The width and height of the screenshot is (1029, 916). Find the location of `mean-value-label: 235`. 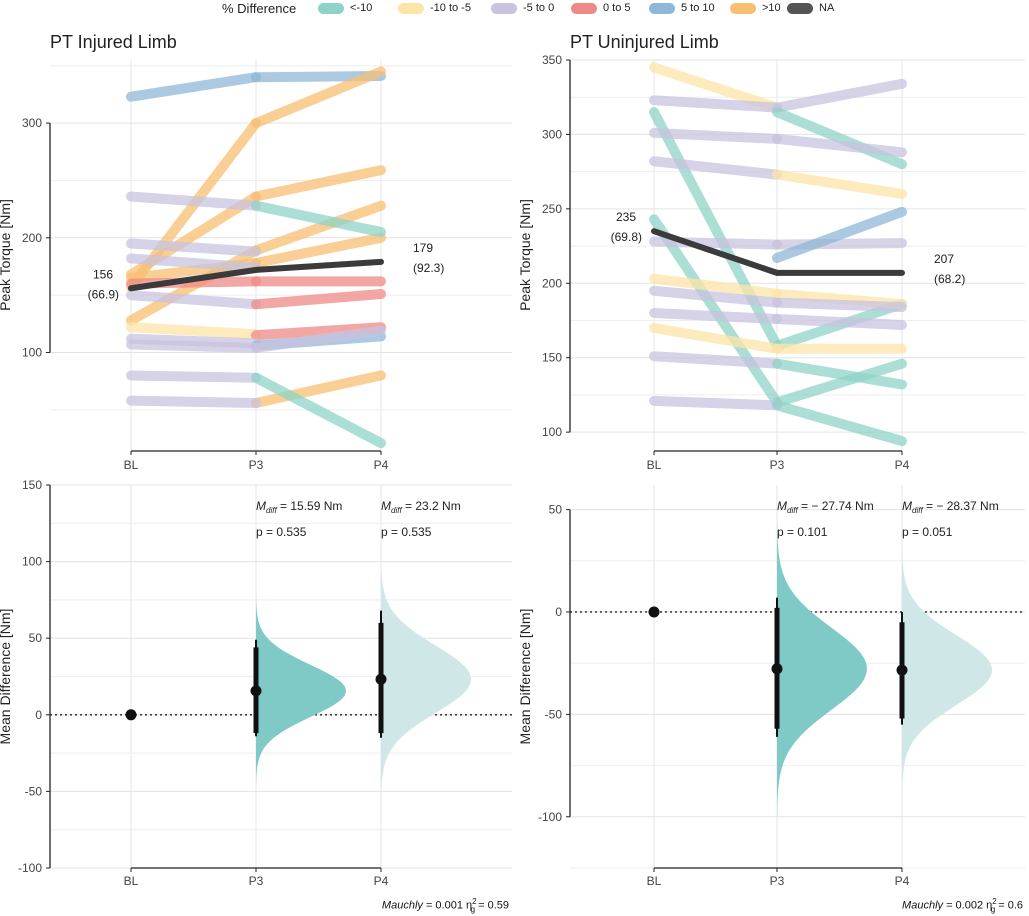

mean-value-label: 235 is located at coordinates (626, 217).